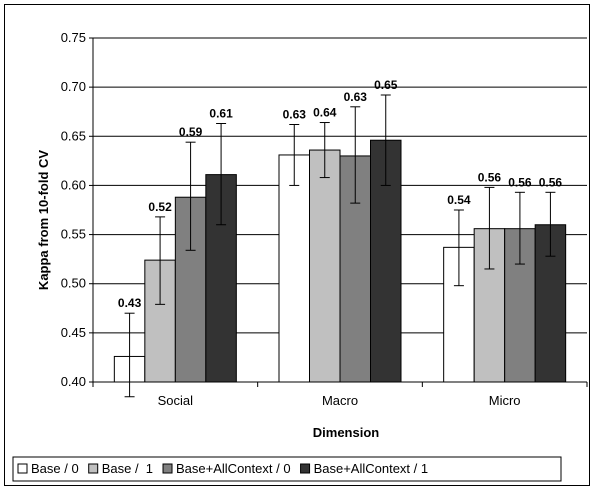 This screenshot has width=595, height=491. I want to click on y-tick-label: 0.45, so click(73, 332).